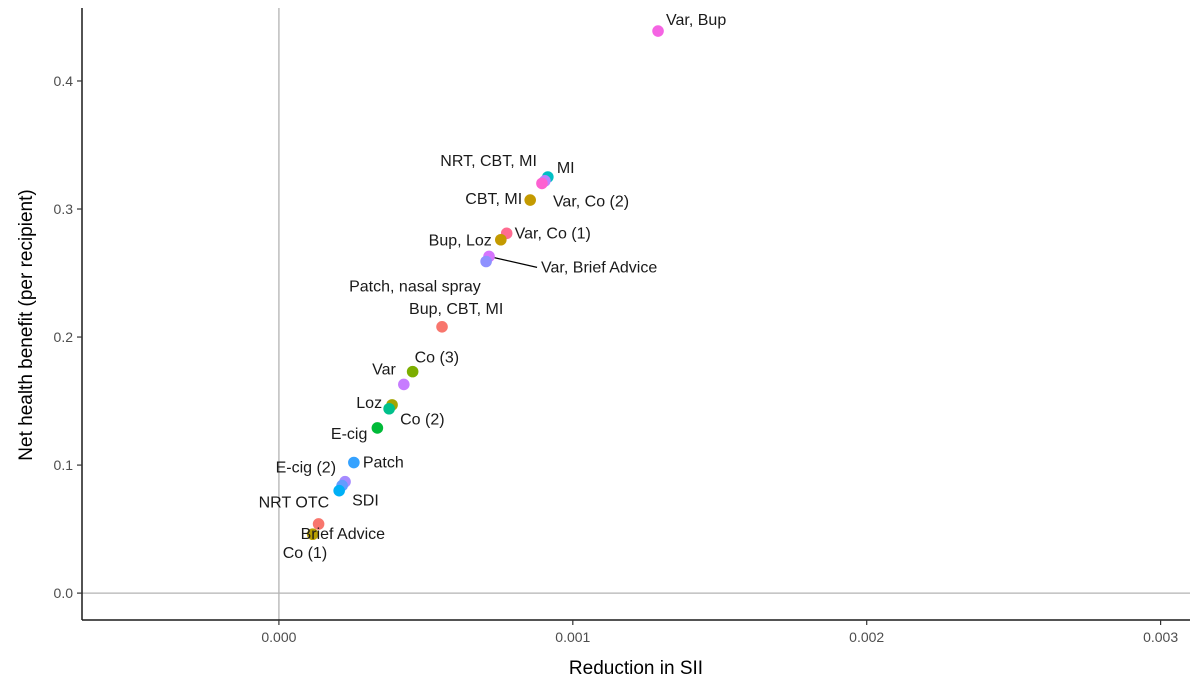 Image resolution: width=1190 pixels, height=684 pixels. I want to click on point-label: E-cig, so click(349, 434).